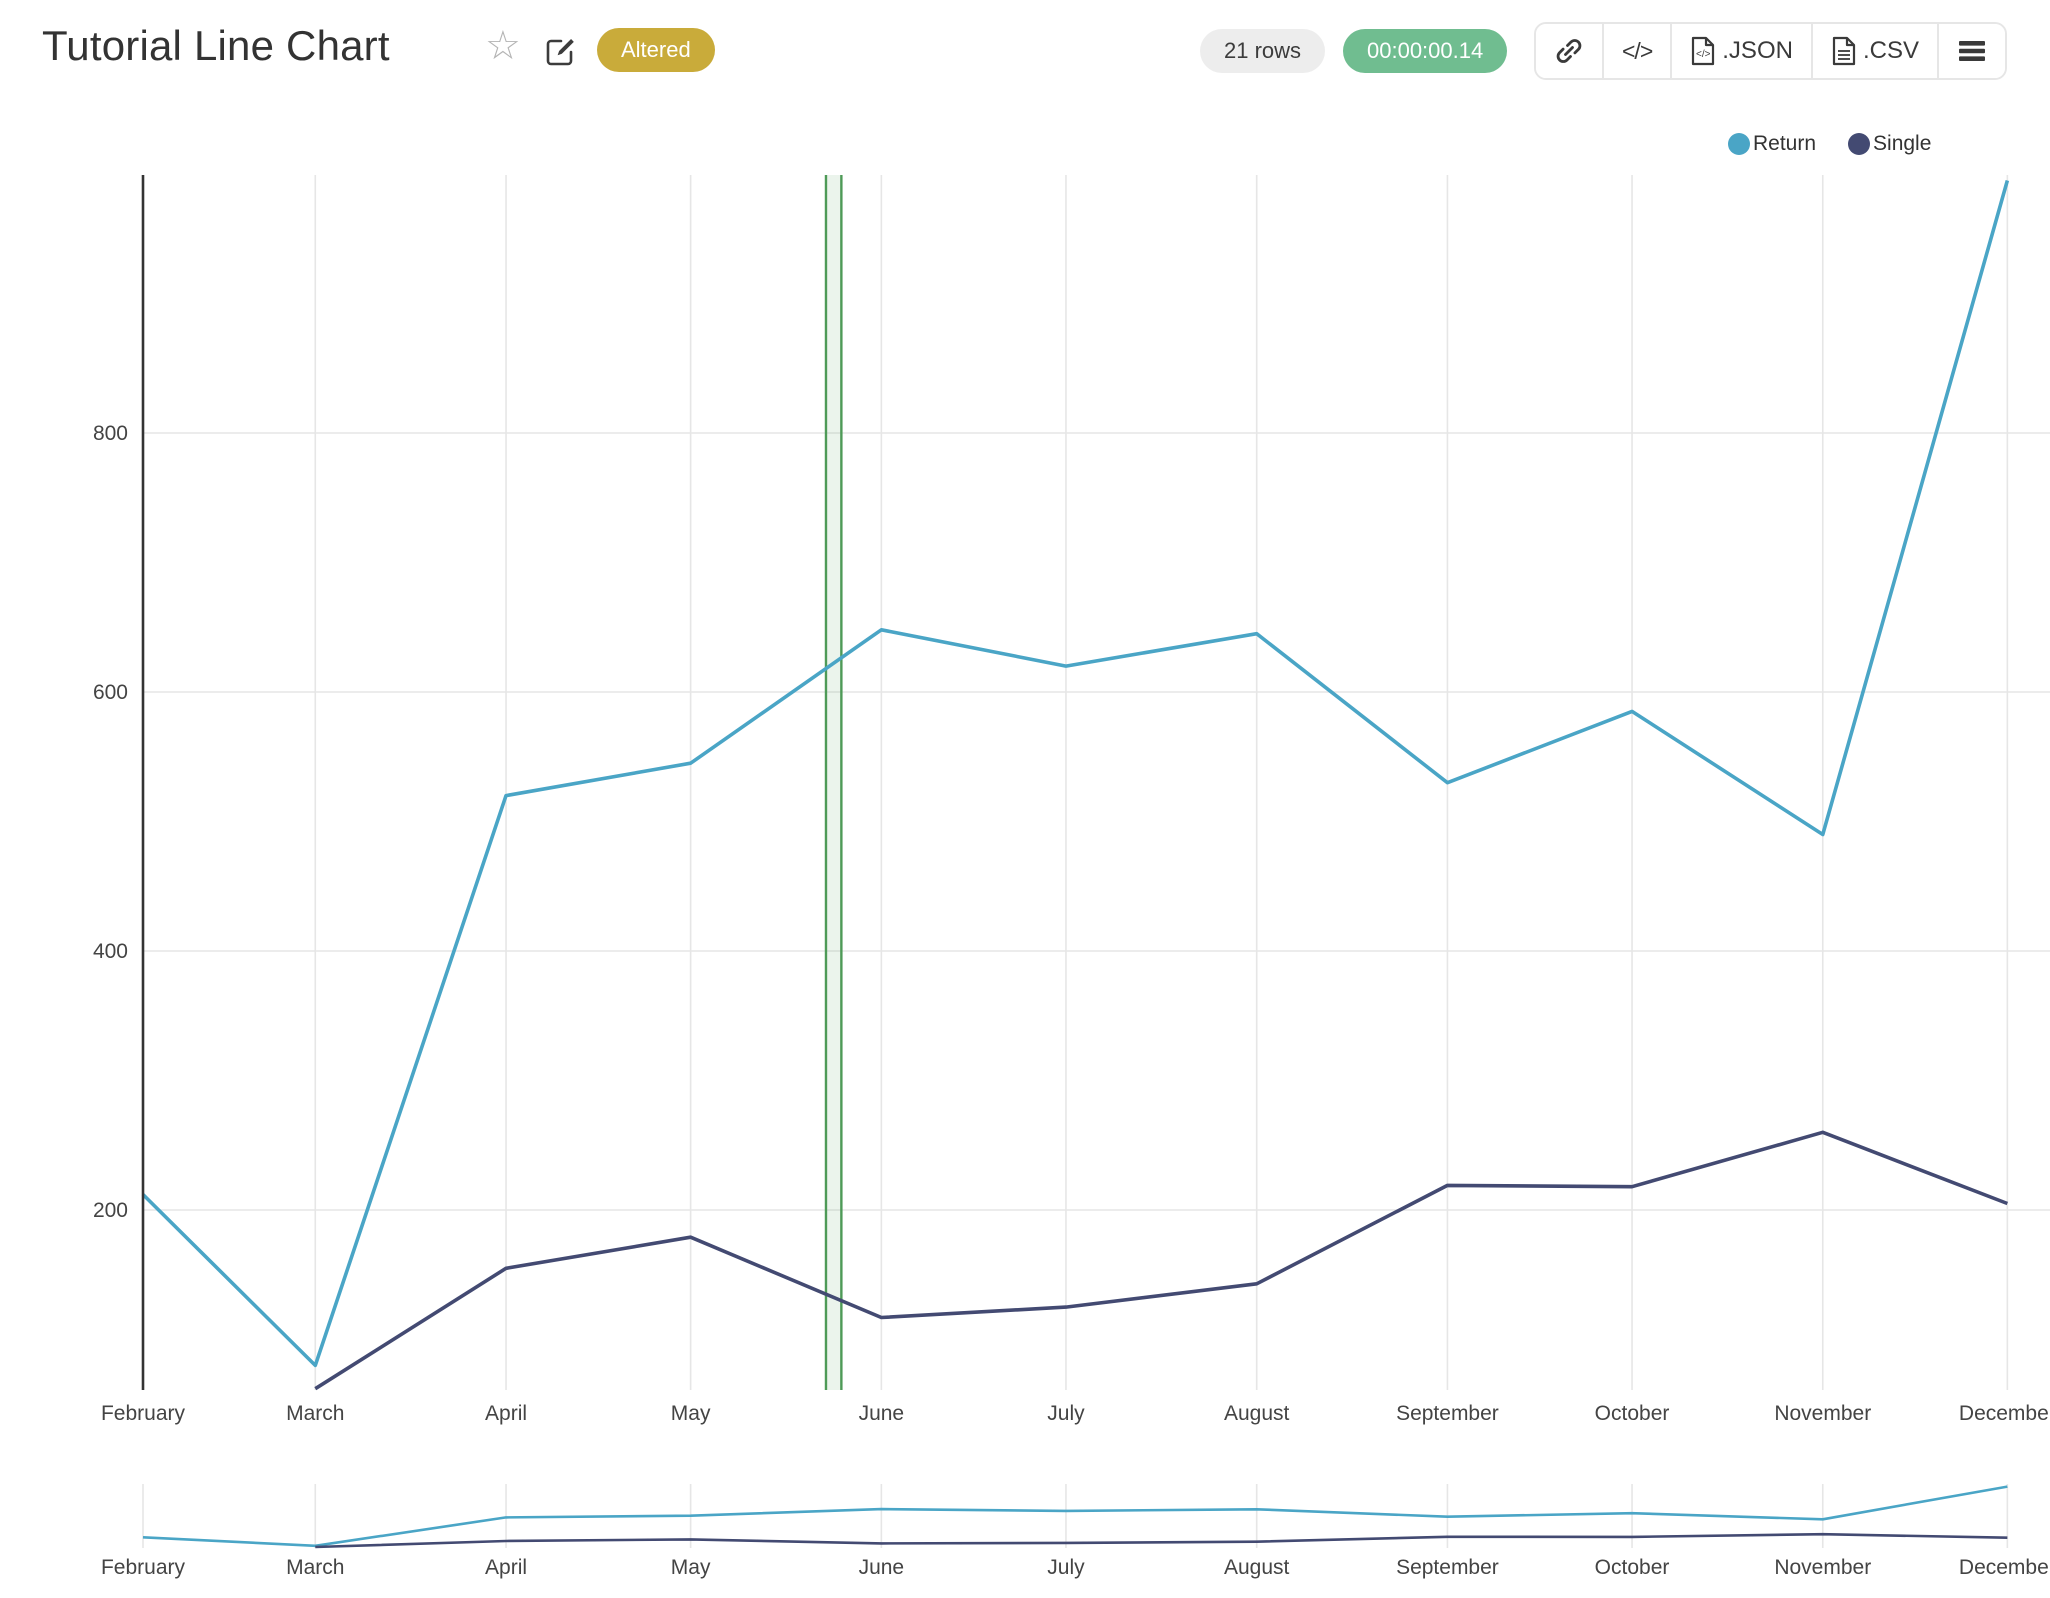  What do you see at coordinates (503, 46) in the screenshot?
I see `favorite-star-icon: ☆` at bounding box center [503, 46].